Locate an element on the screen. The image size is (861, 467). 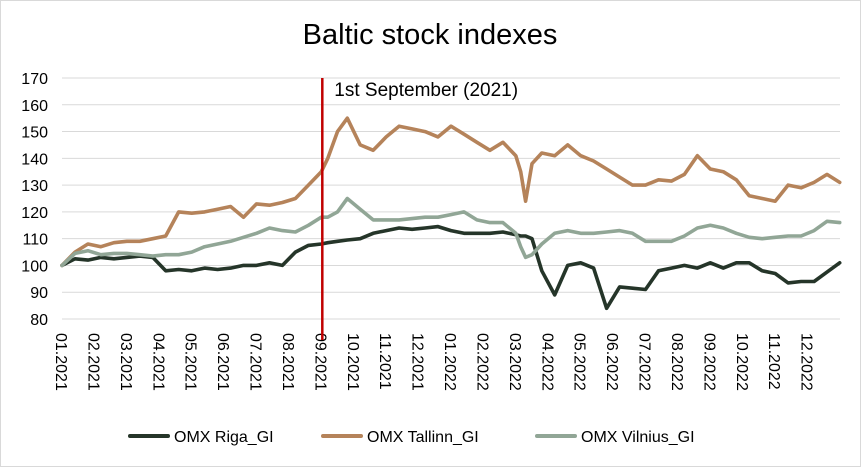
x-tick-label: 09.2022 is located at coordinates (708, 362).